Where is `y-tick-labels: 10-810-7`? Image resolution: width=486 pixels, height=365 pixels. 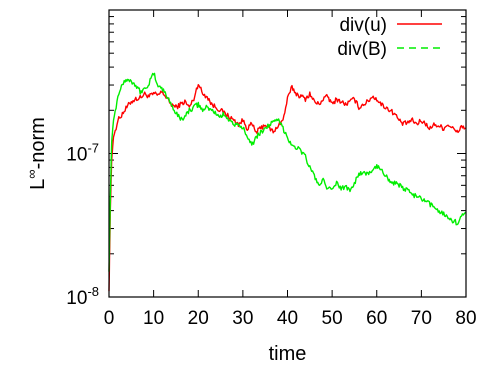
y-tick-labels: 10-810-7 is located at coordinates (82, 225).